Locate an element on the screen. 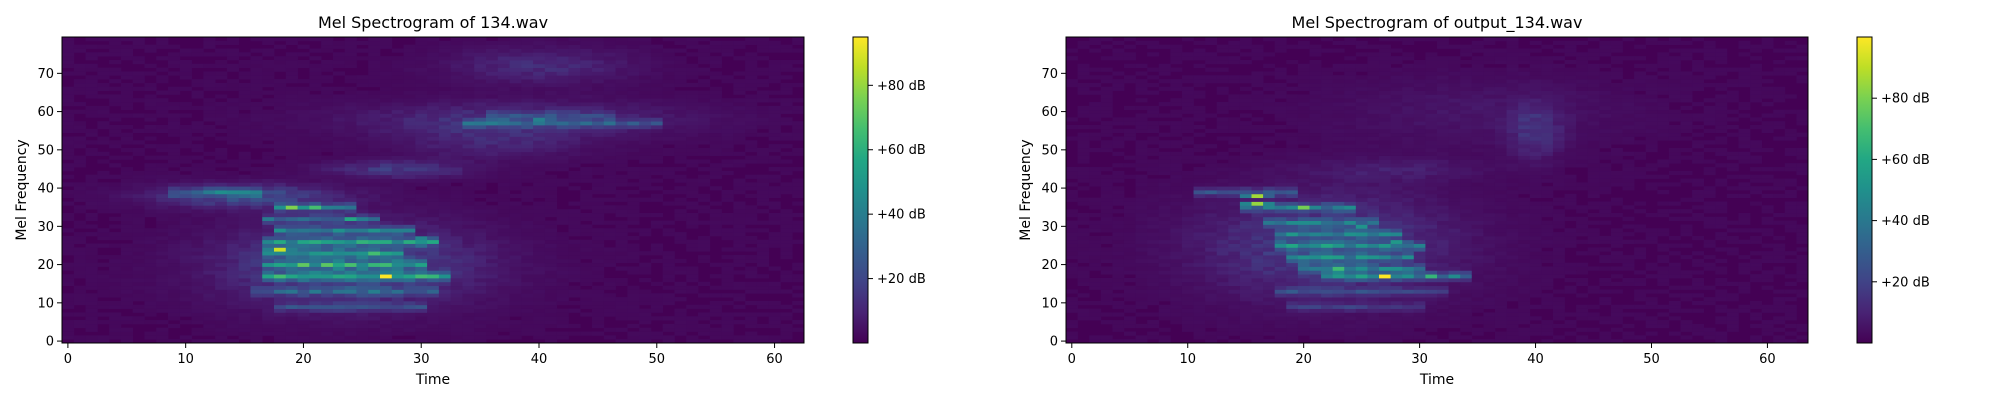 The image size is (2000, 400). y-tick-label: 20 is located at coordinates (45, 265).